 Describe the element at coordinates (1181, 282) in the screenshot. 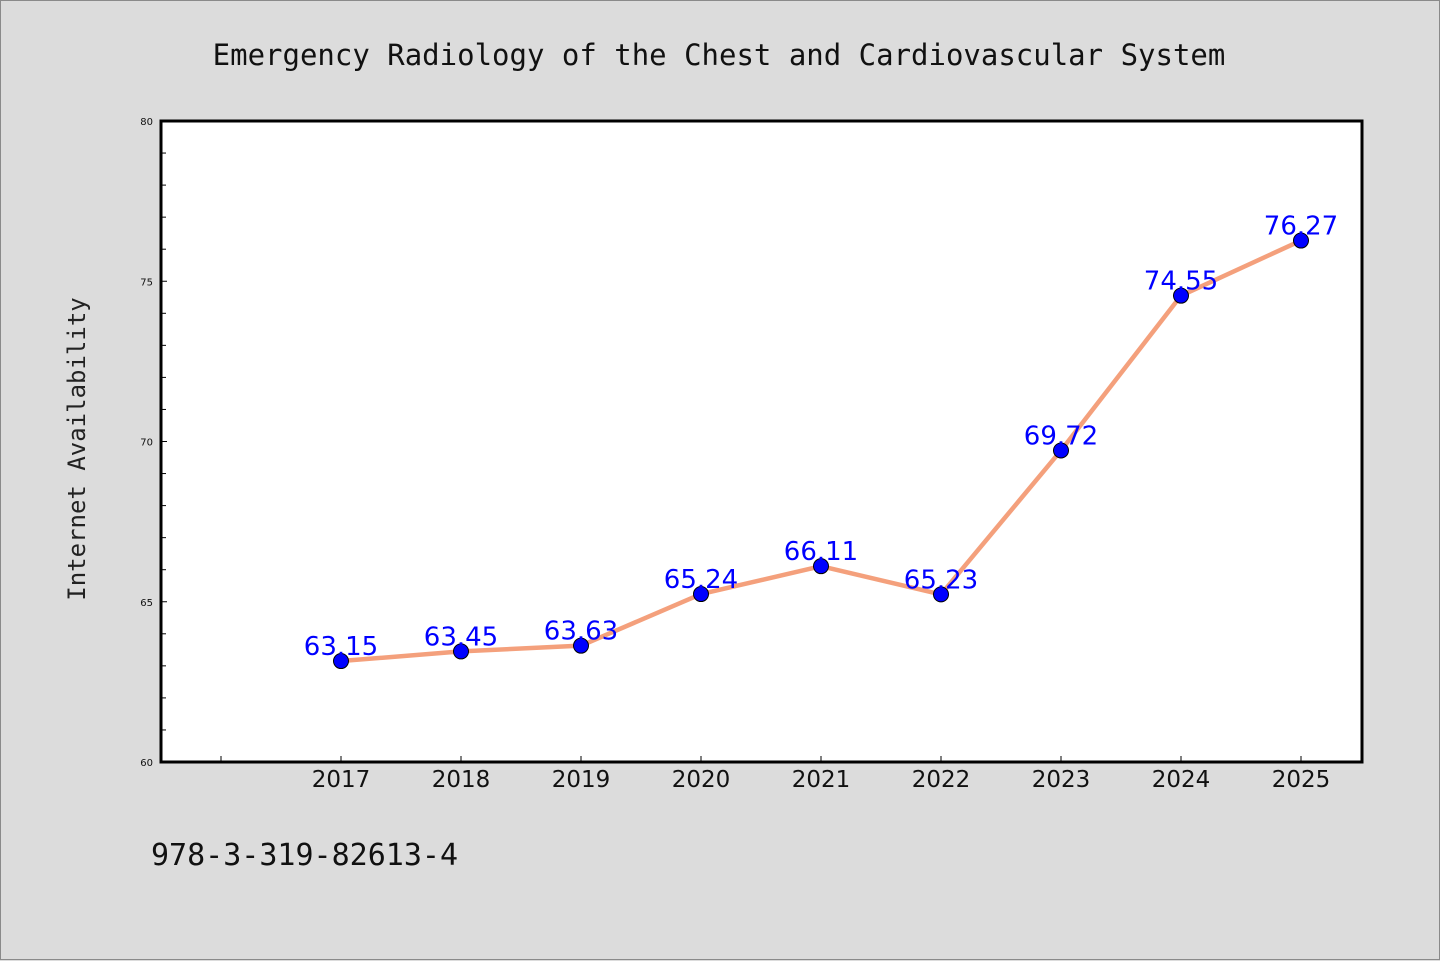

I see `data-label: 74.55` at that location.